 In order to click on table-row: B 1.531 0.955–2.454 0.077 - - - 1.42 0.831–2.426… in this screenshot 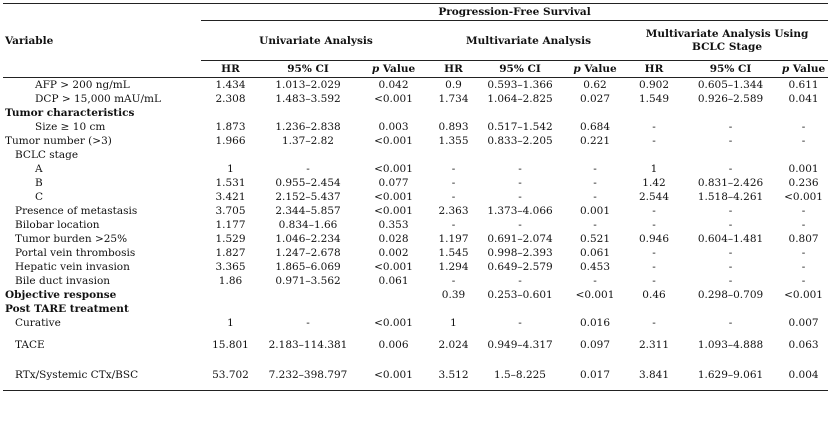, I will do `click(415, 183)`.